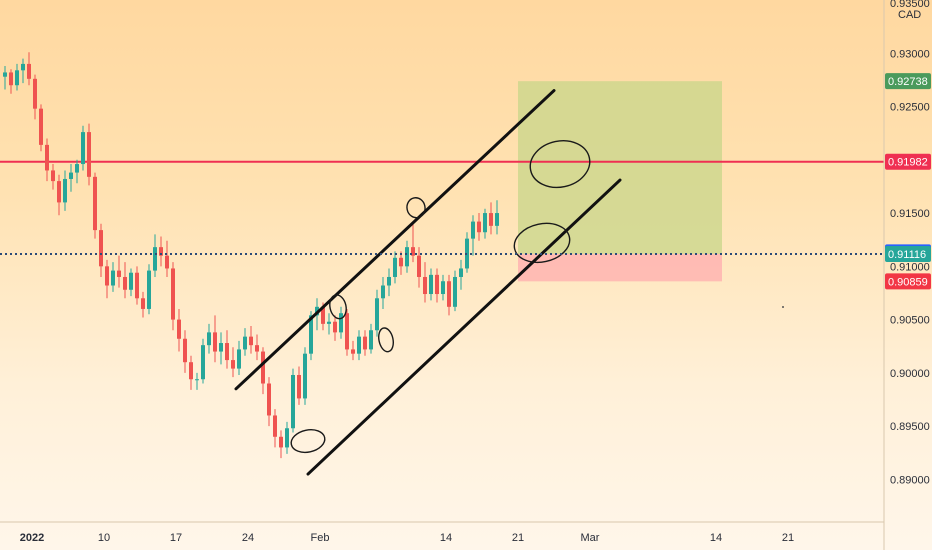 This screenshot has height=550, width=932. What do you see at coordinates (176, 538) in the screenshot?
I see `time-tick-label: 17` at bounding box center [176, 538].